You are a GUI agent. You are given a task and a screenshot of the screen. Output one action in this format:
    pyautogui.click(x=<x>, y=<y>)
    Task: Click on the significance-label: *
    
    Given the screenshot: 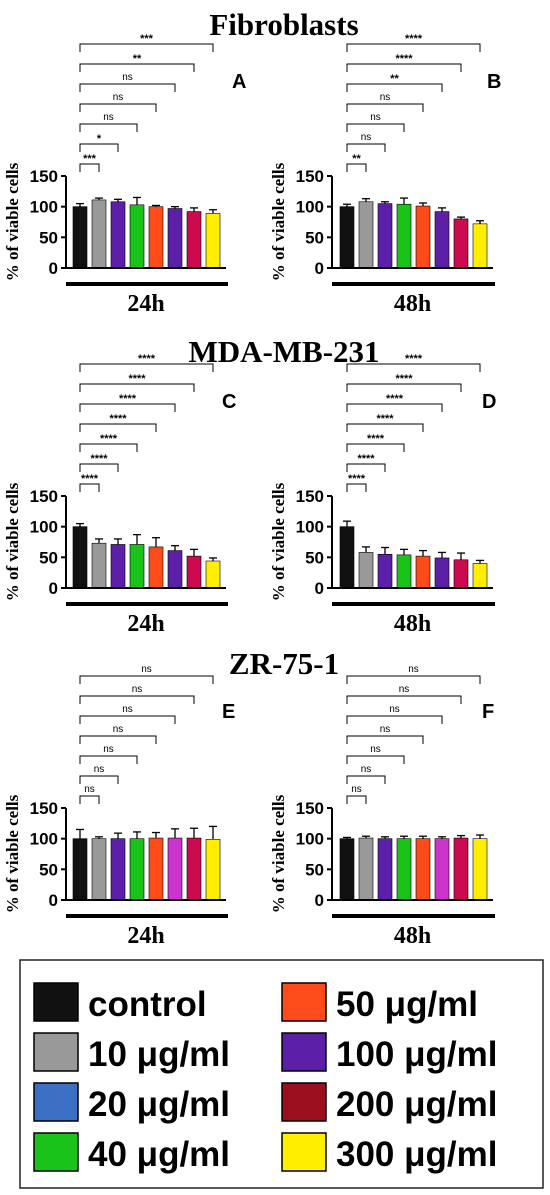 What is the action you would take?
    pyautogui.click(x=99, y=139)
    